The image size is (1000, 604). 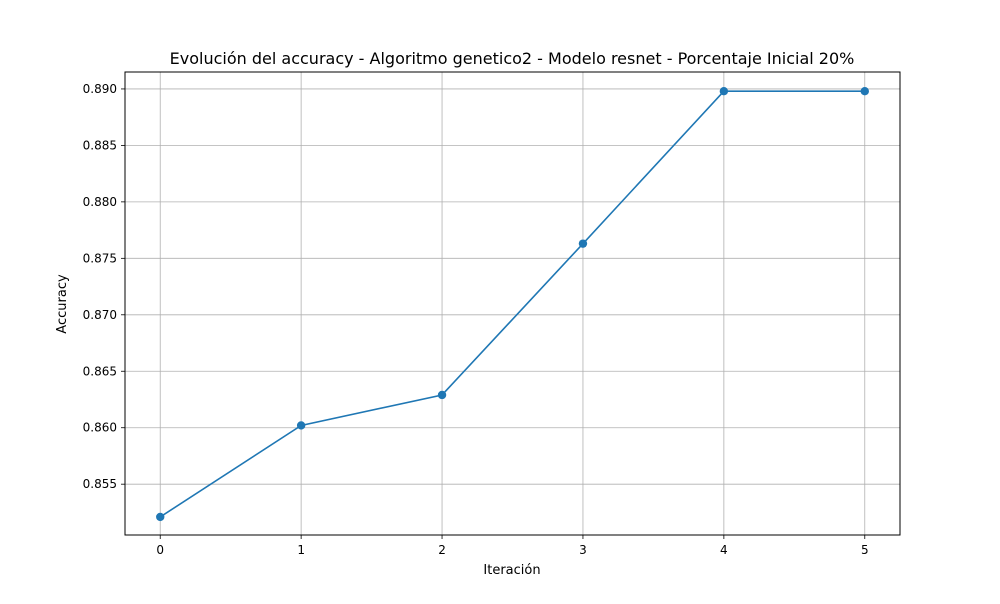 What do you see at coordinates (62, 304) in the screenshot?
I see `y-axis-label: Accuracy` at bounding box center [62, 304].